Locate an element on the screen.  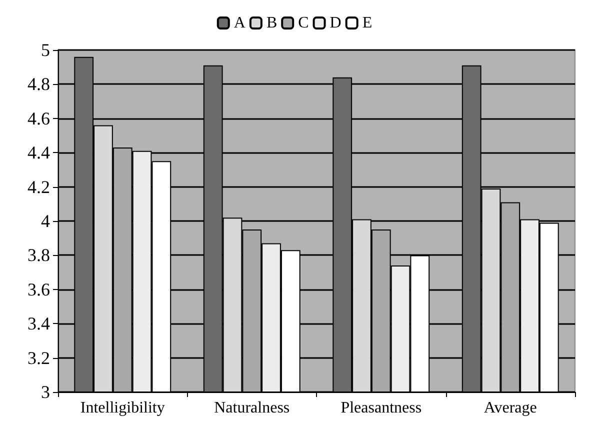
y-tick-label: 3.4 is located at coordinates (39, 324).